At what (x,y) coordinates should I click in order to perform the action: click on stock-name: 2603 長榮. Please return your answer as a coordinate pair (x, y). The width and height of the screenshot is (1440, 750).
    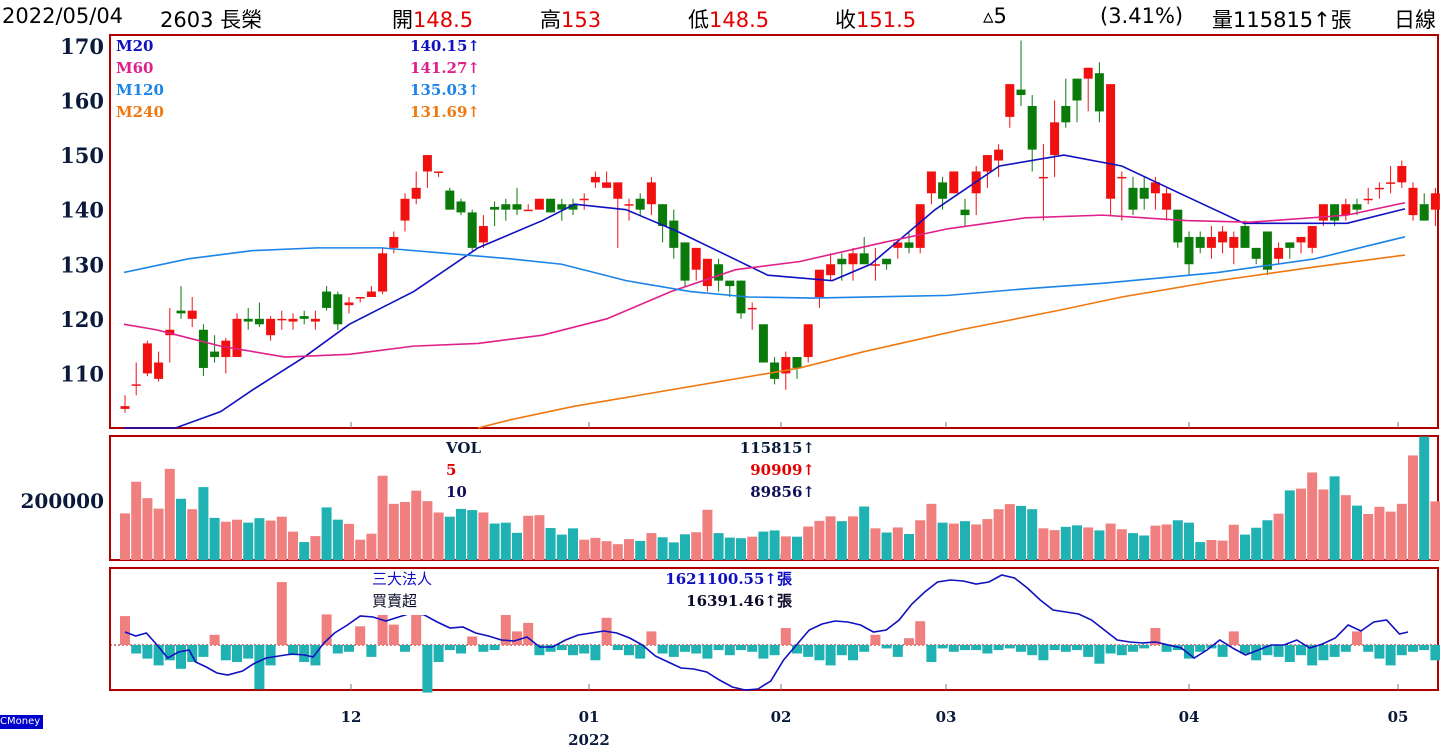
    Looking at the image, I should click on (211, 20).